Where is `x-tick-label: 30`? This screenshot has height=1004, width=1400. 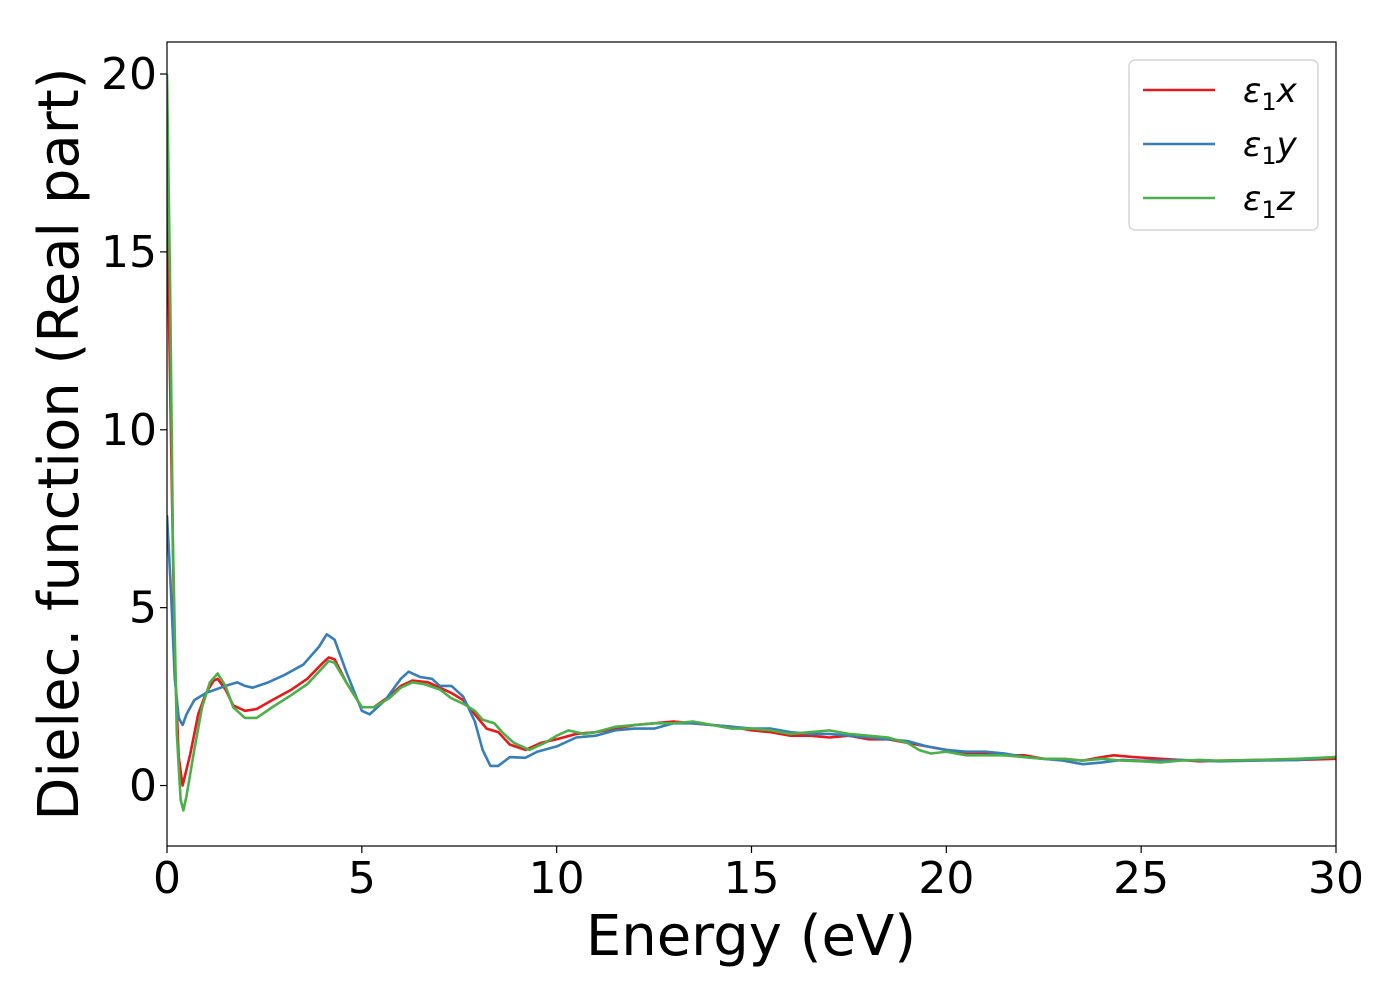 x-tick-label: 30 is located at coordinates (1336, 878).